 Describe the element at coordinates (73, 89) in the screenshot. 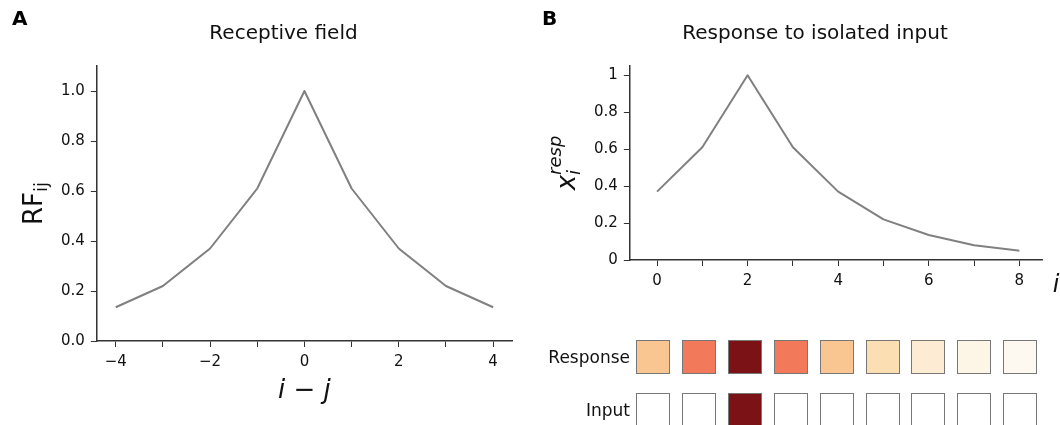

I see `y-tick-label: 1.0` at that location.